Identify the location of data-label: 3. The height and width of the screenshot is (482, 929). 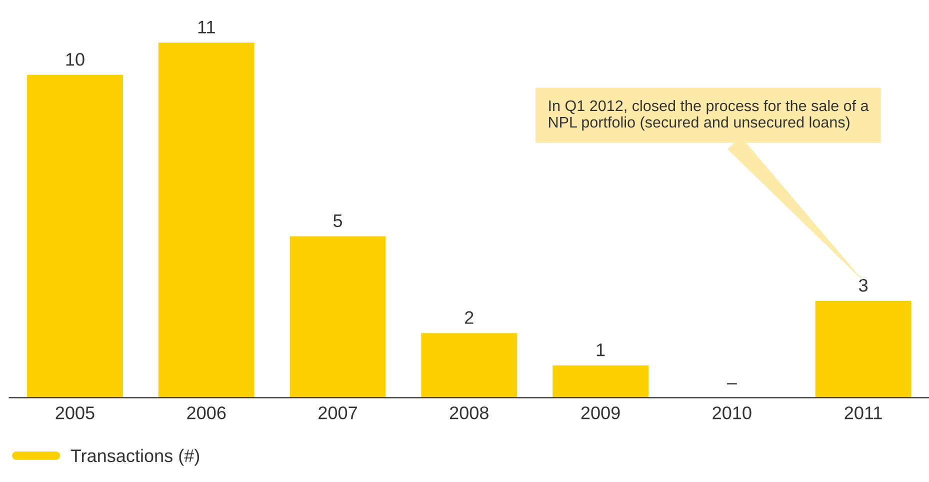
(863, 285).